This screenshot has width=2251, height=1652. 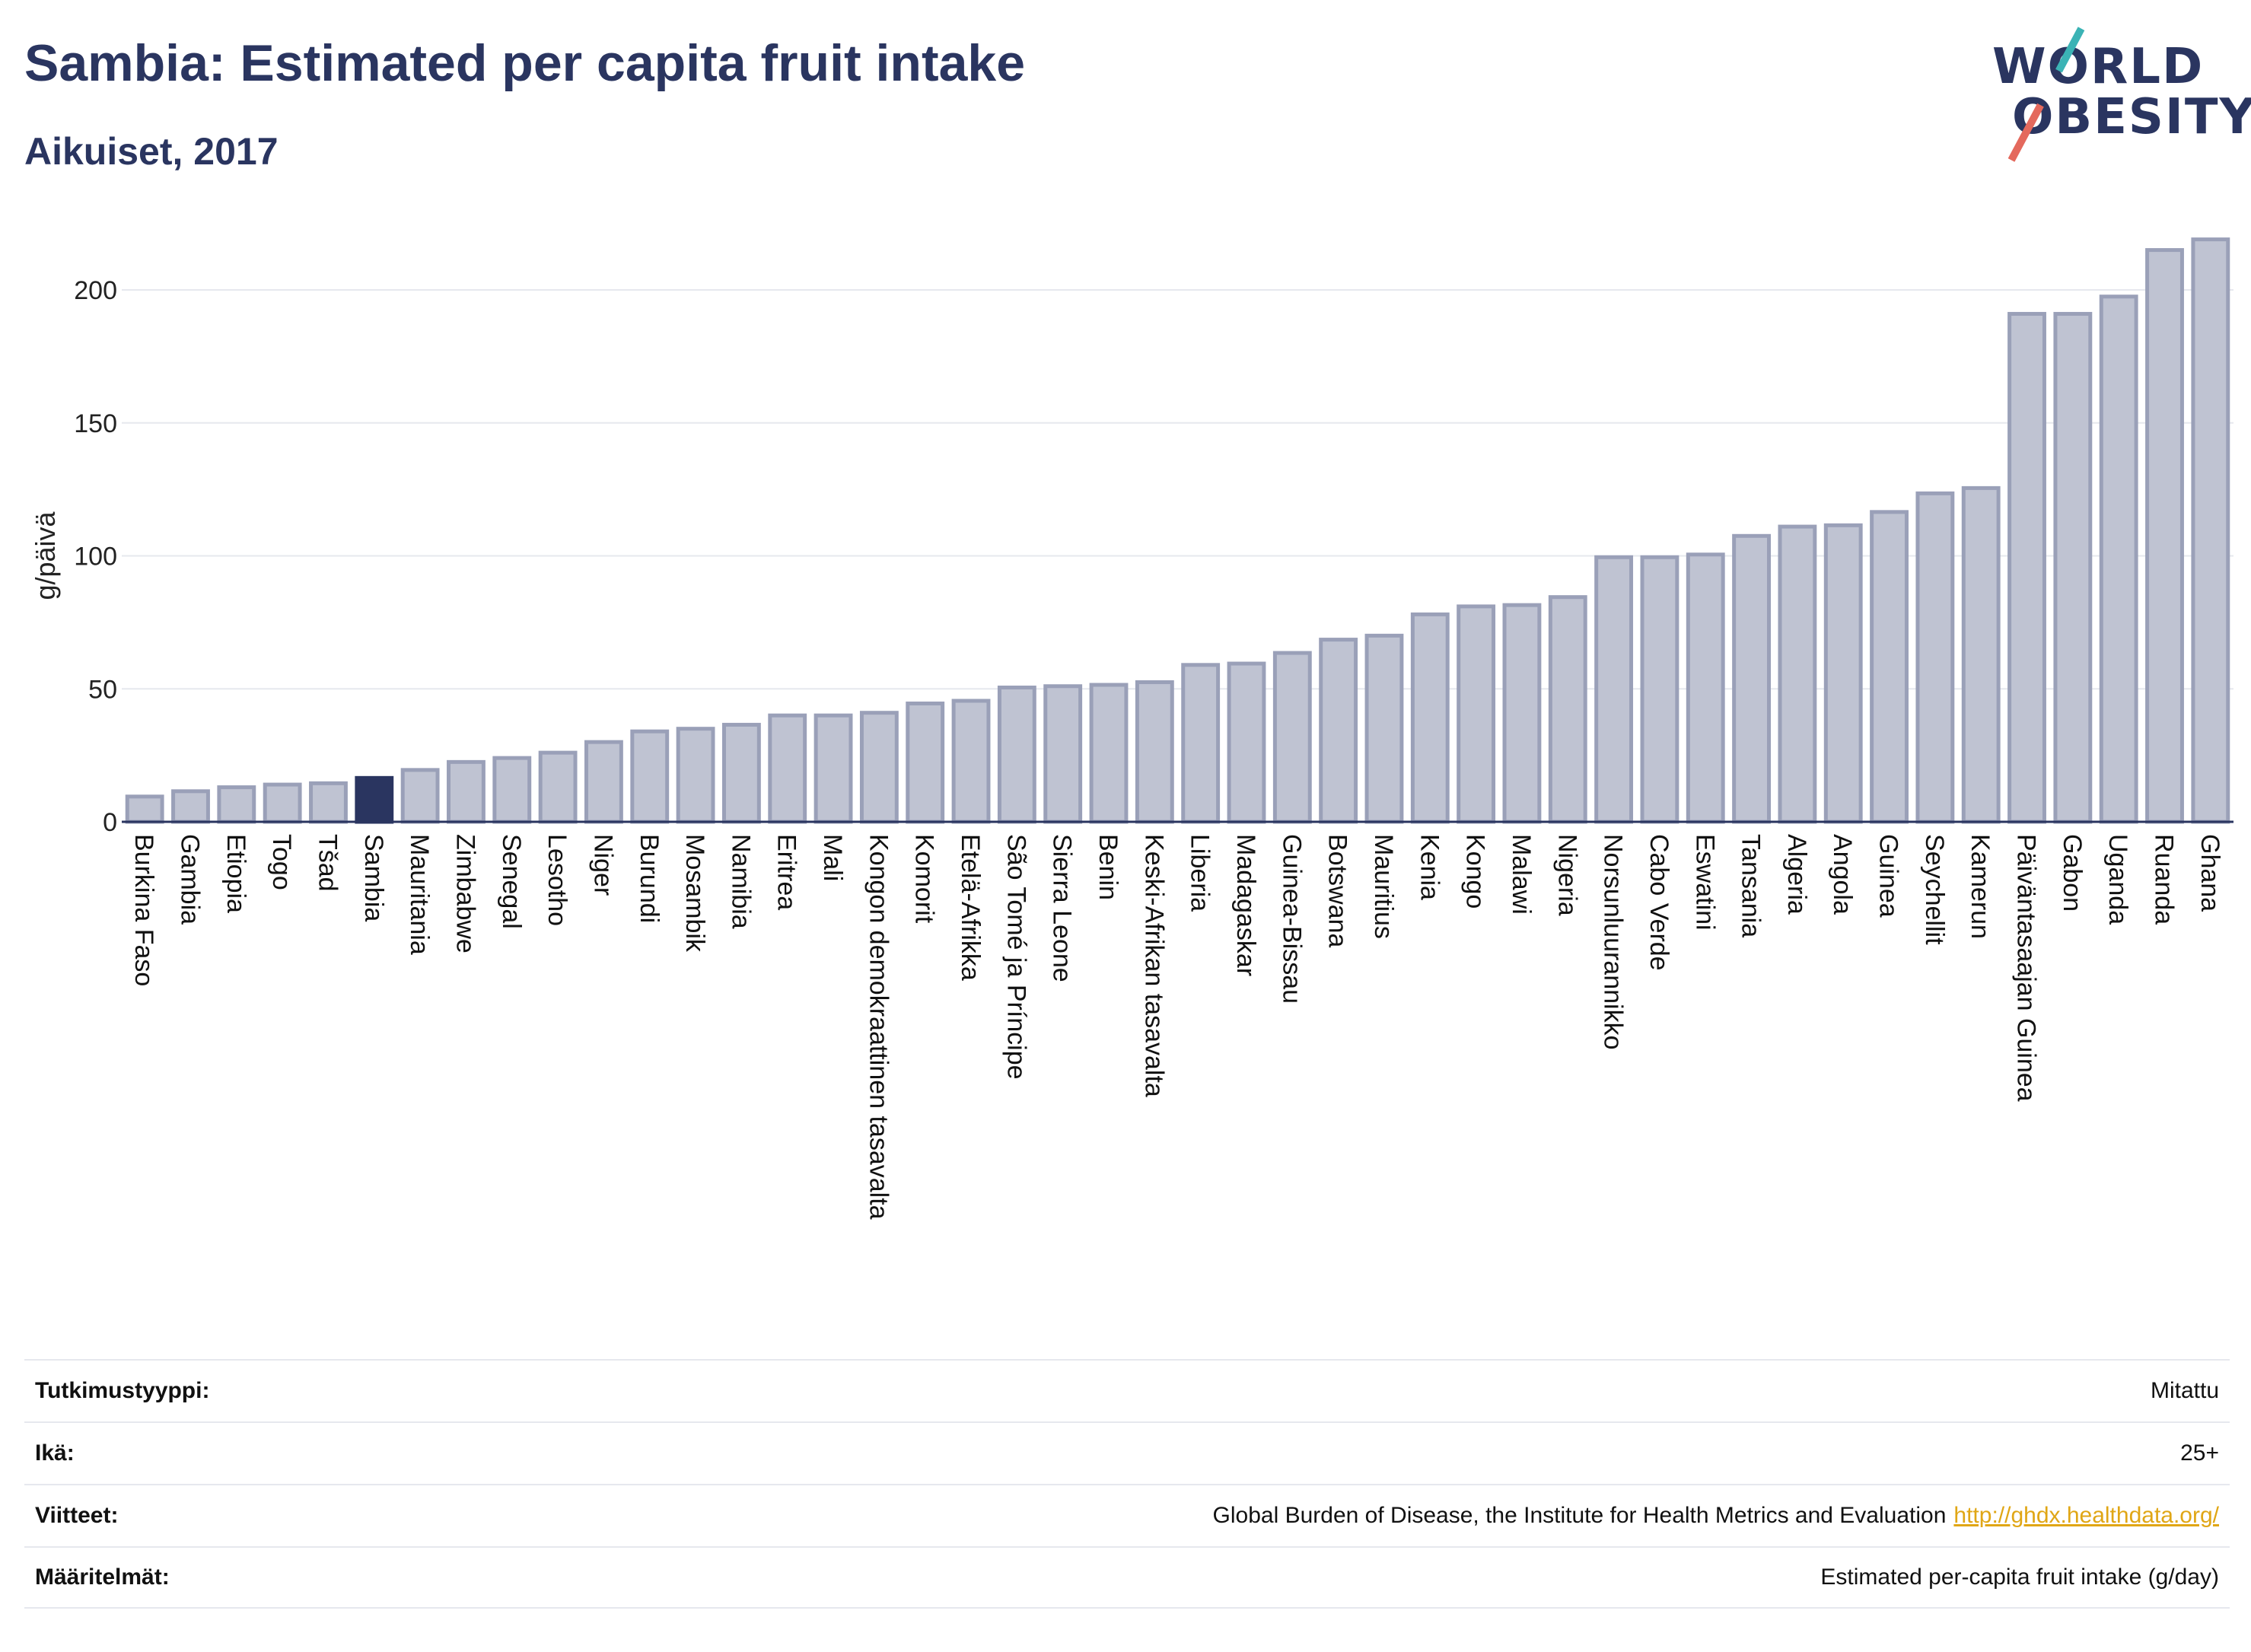 I want to click on x-tick-label: Komorit, so click(x=924, y=879).